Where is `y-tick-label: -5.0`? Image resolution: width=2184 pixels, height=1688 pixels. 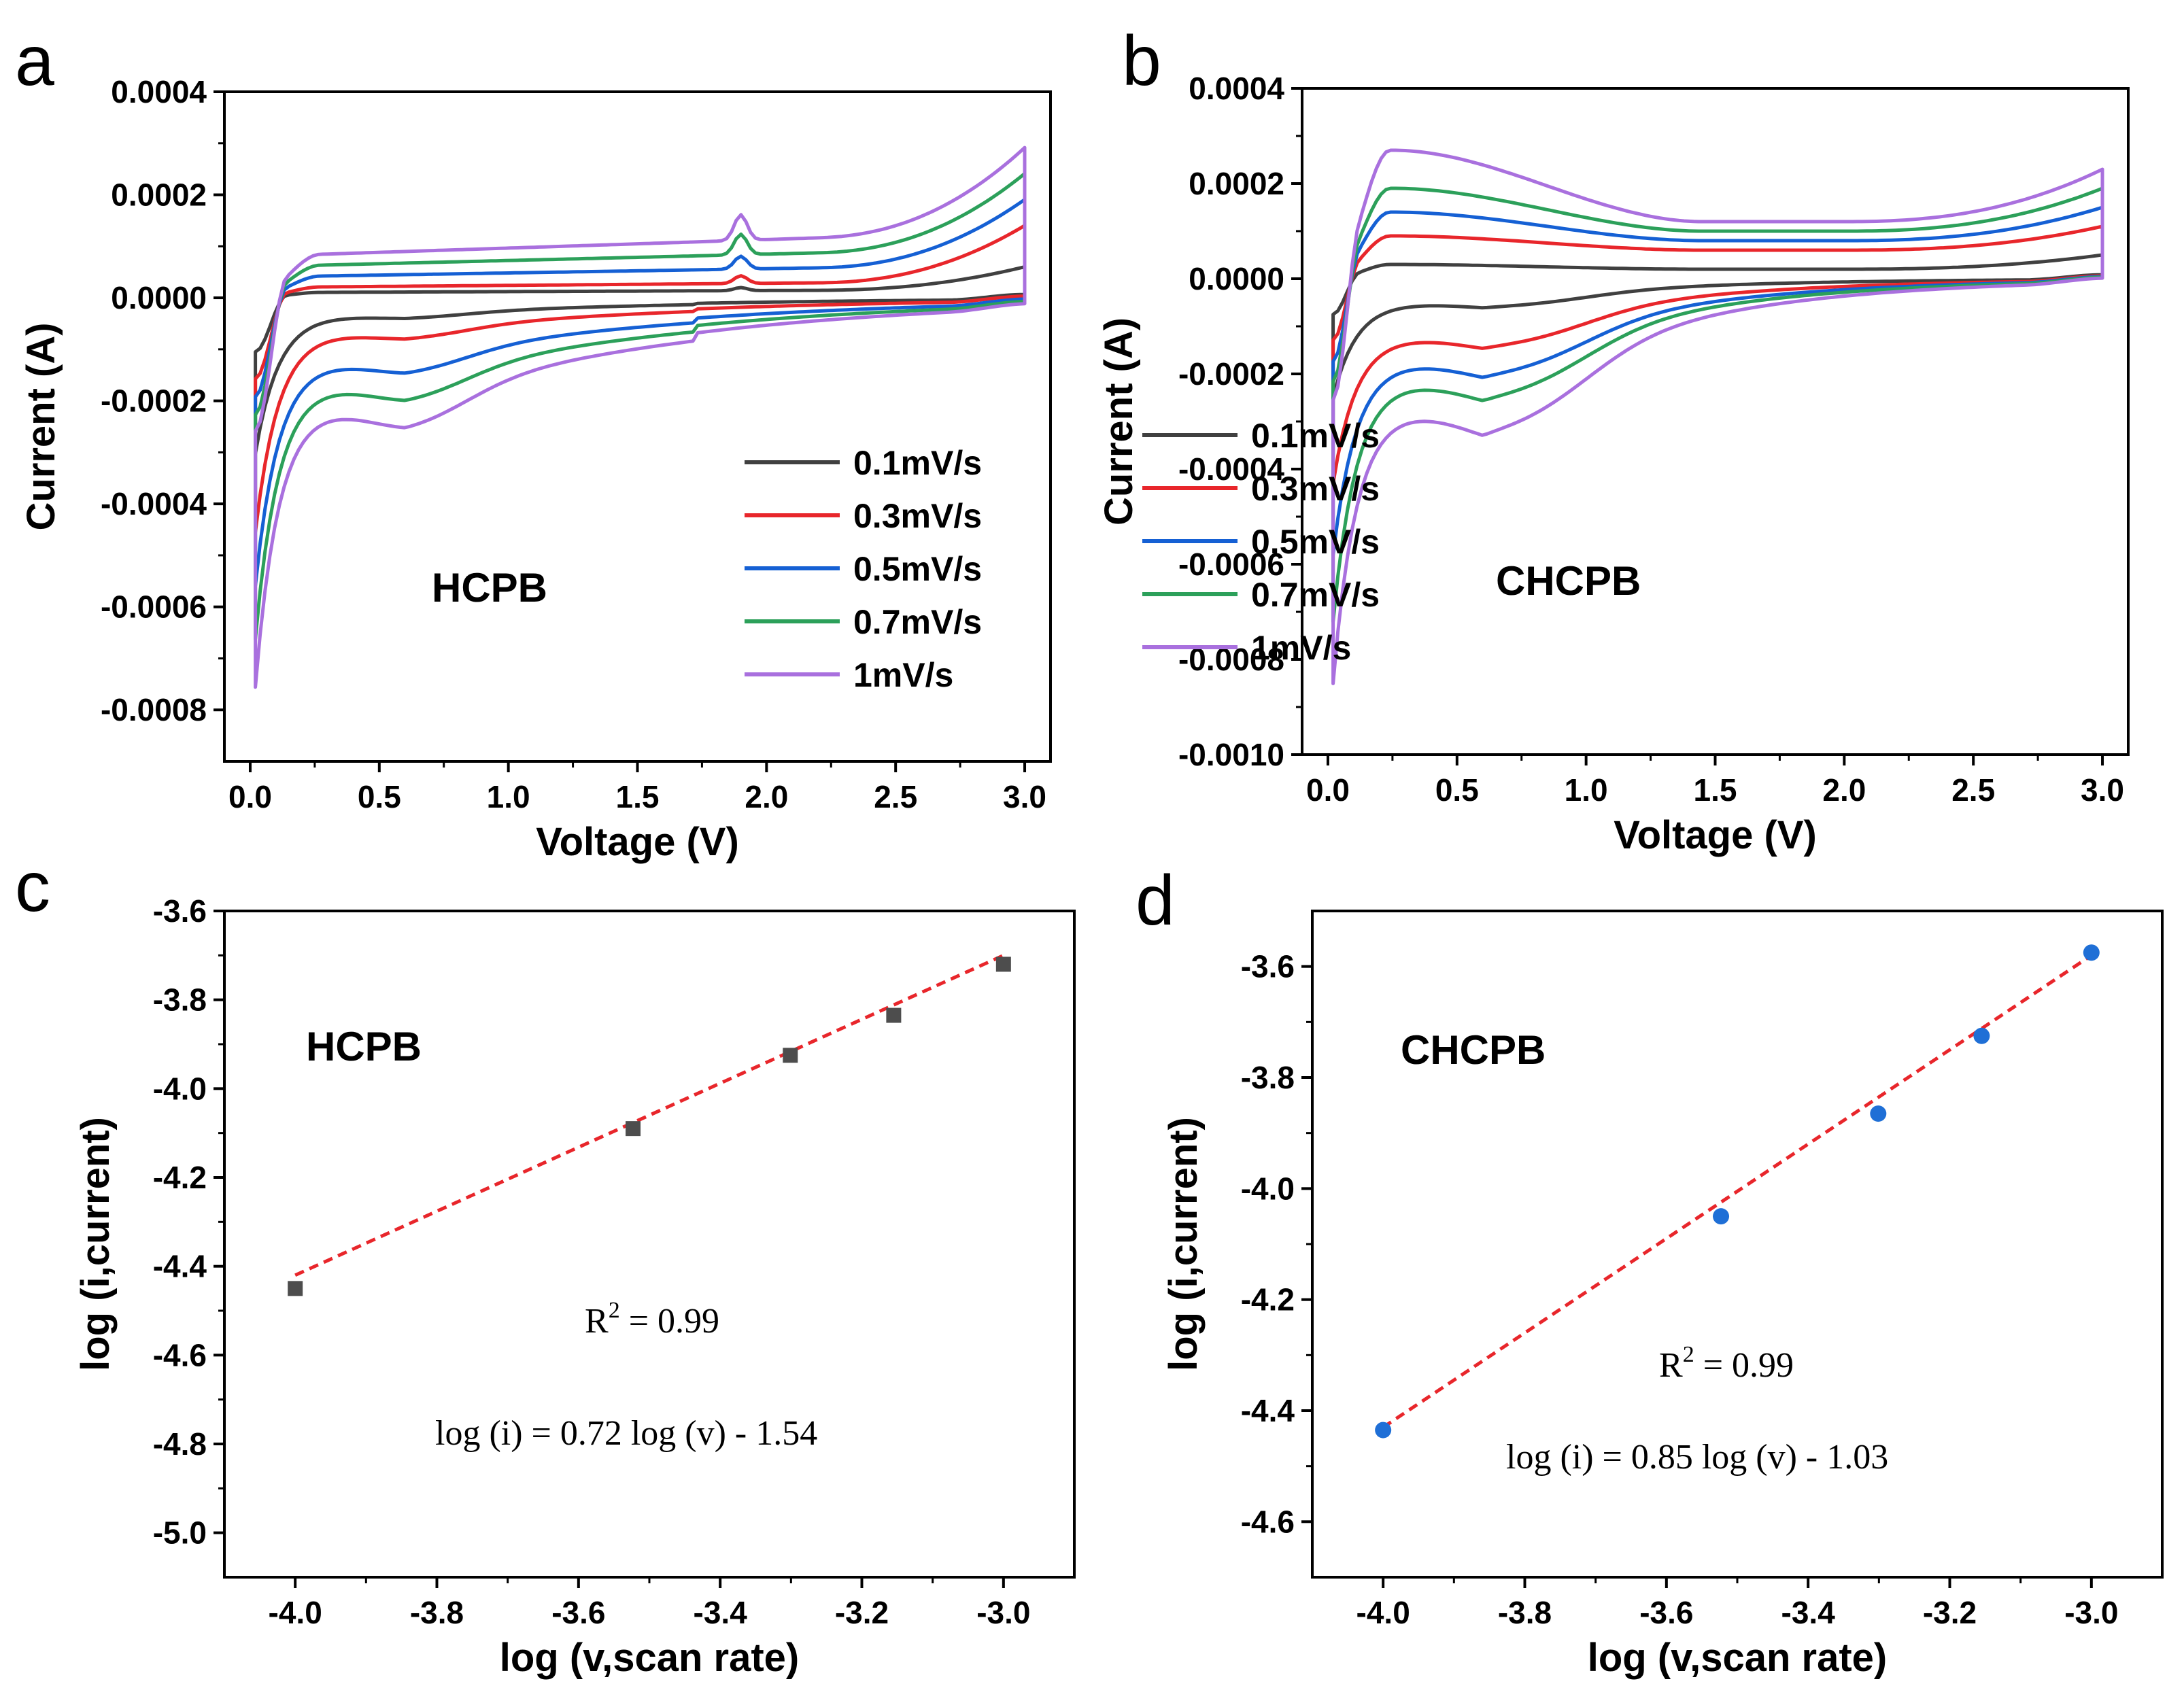 y-tick-label: -5.0 is located at coordinates (180, 1533).